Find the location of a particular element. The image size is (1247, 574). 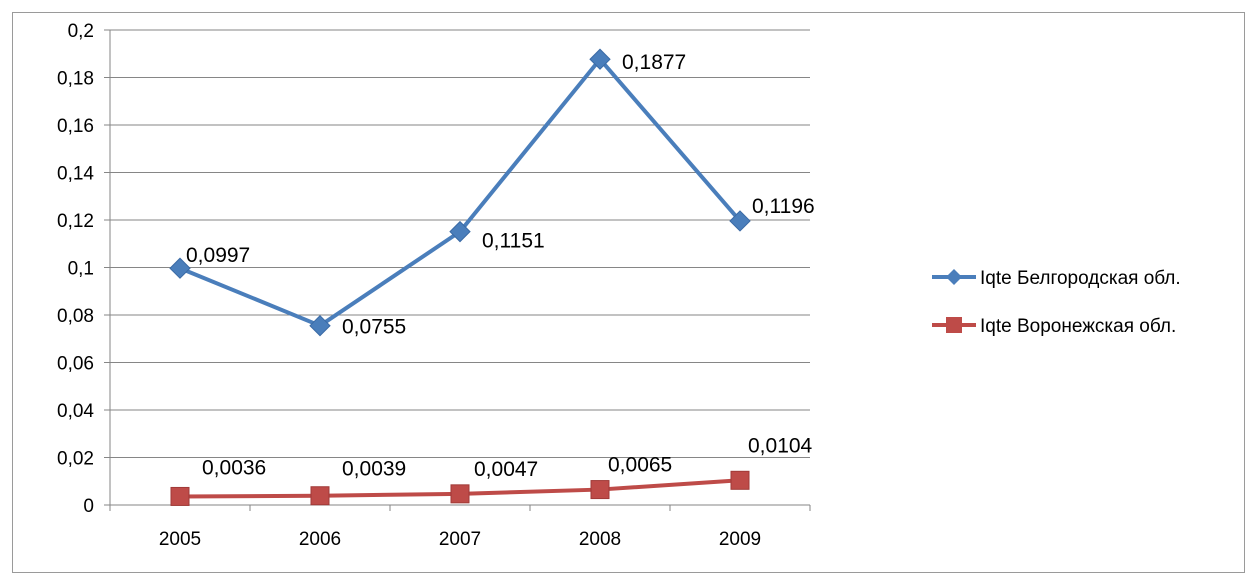

data-label: 0,0755 is located at coordinates (374, 327).